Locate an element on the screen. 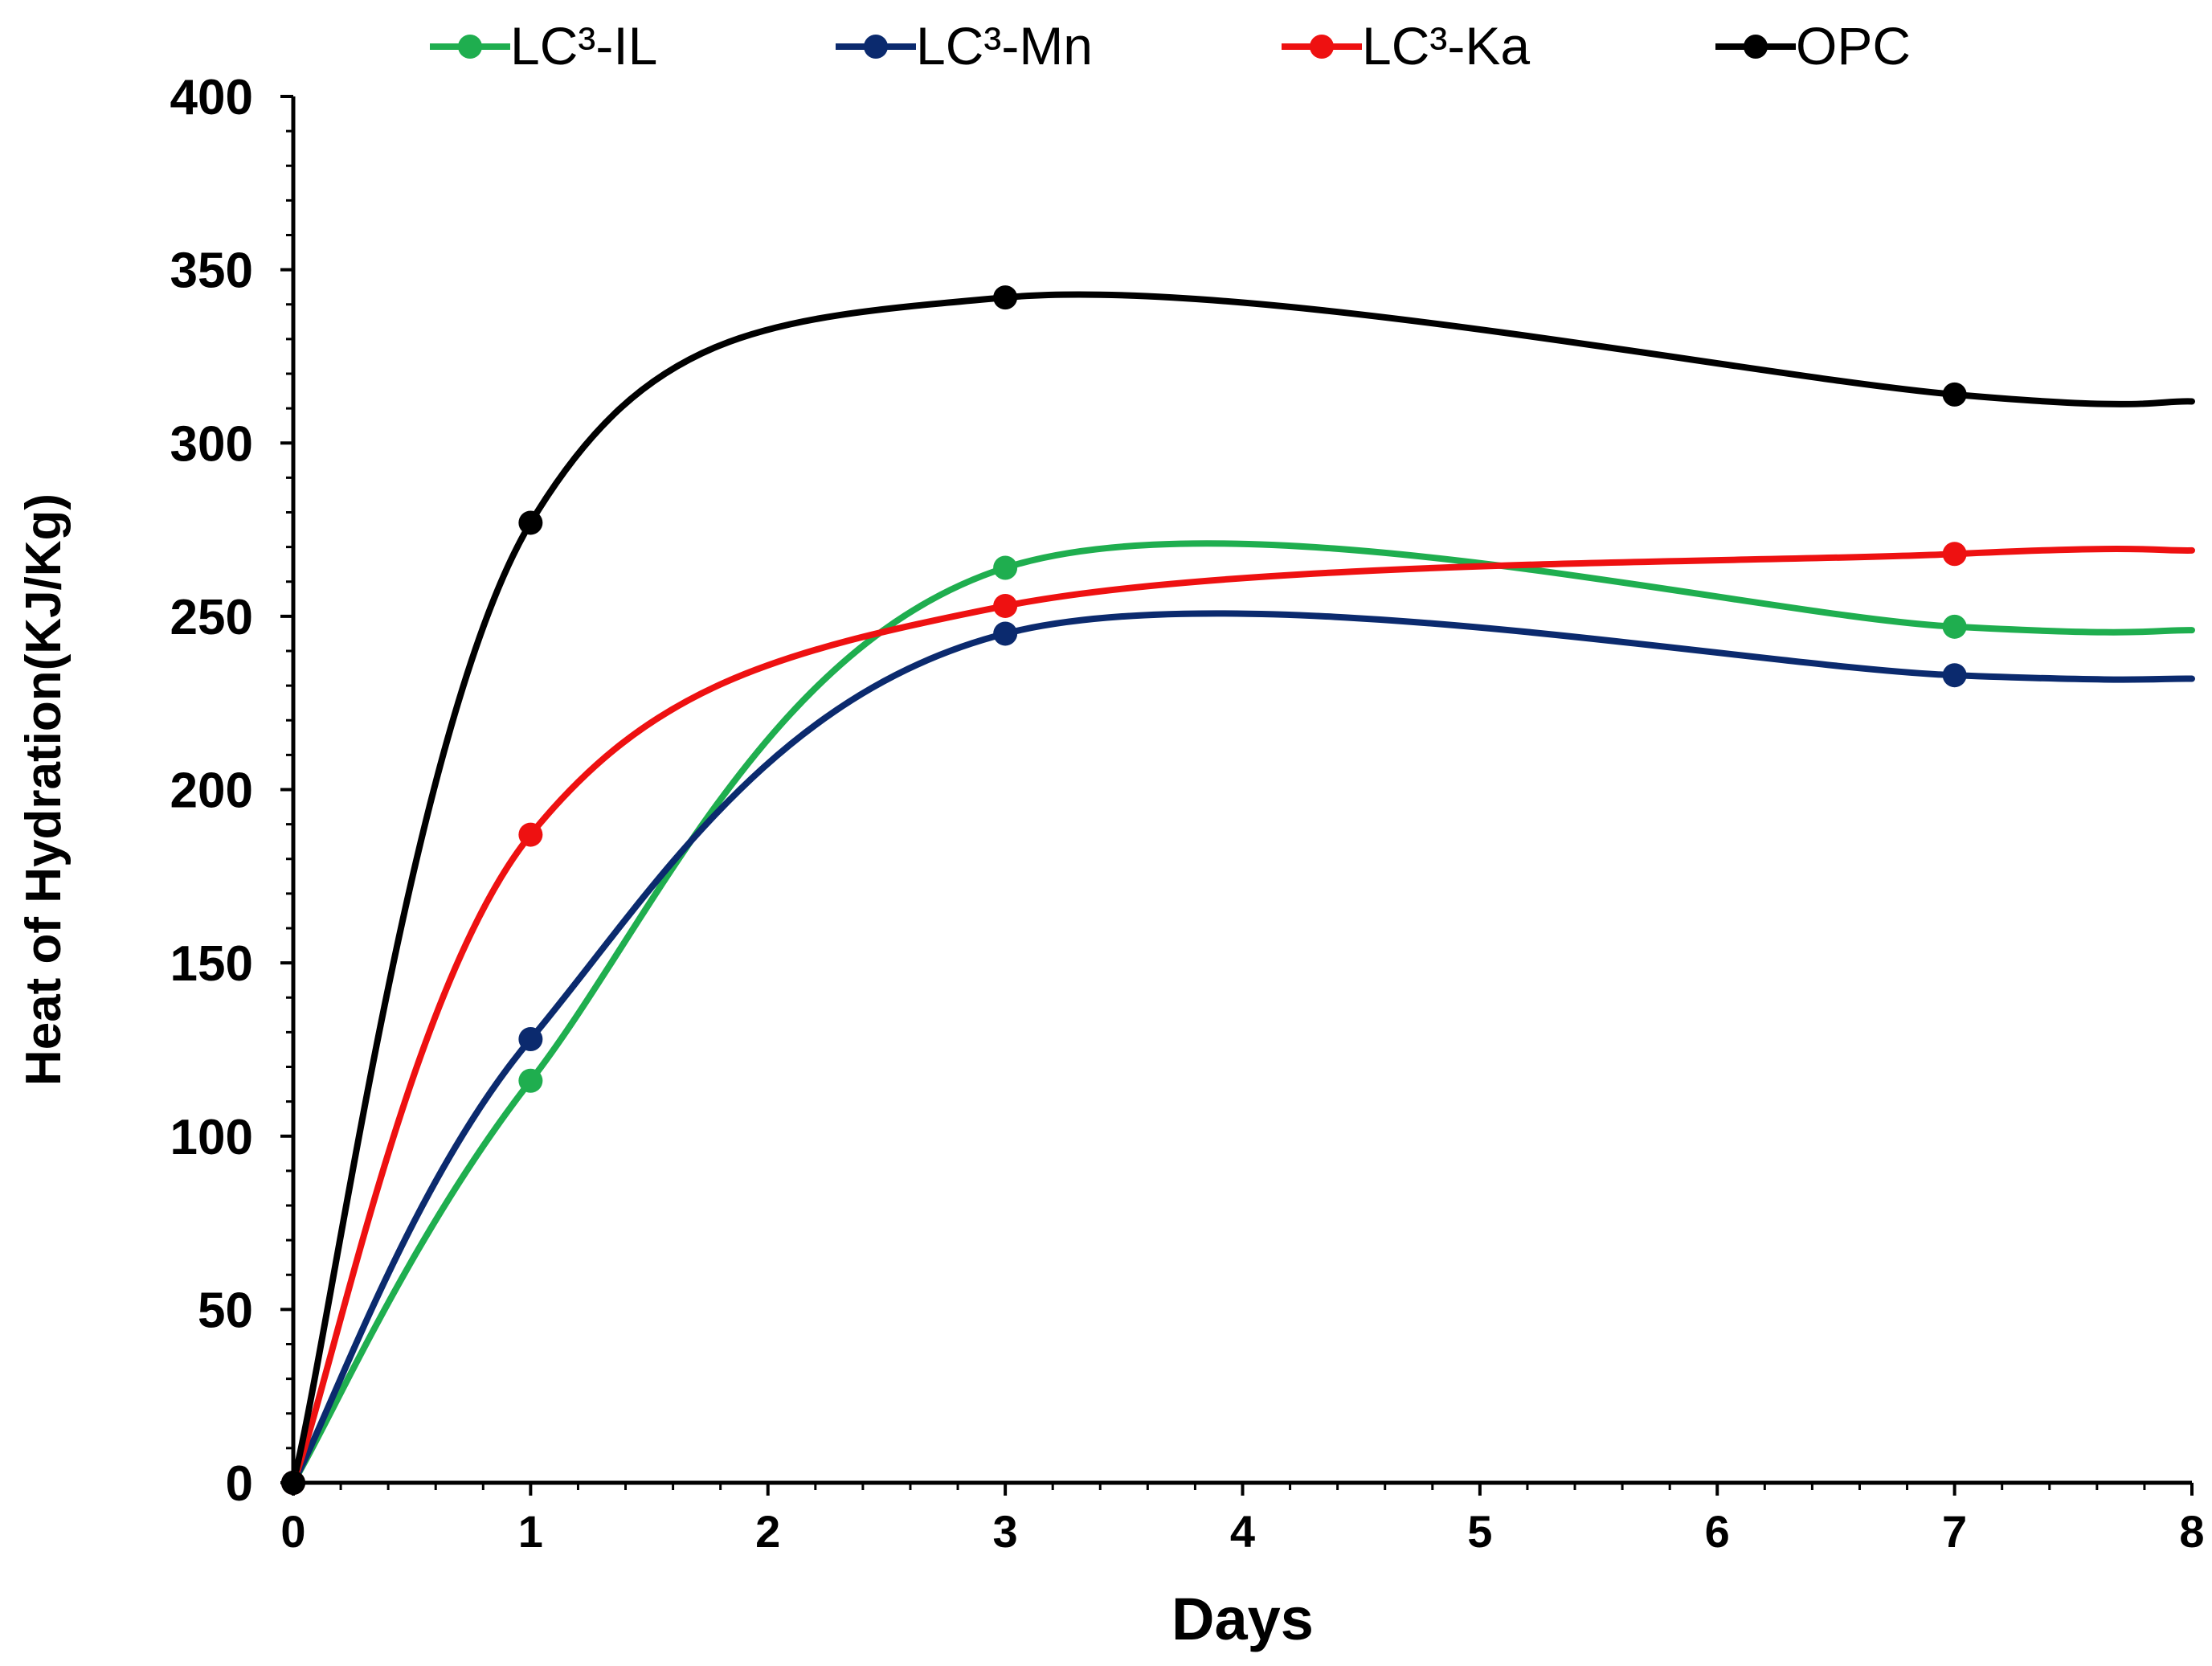 Image resolution: width=2212 pixels, height=1666 pixels. legend-label: OPC is located at coordinates (1854, 46).